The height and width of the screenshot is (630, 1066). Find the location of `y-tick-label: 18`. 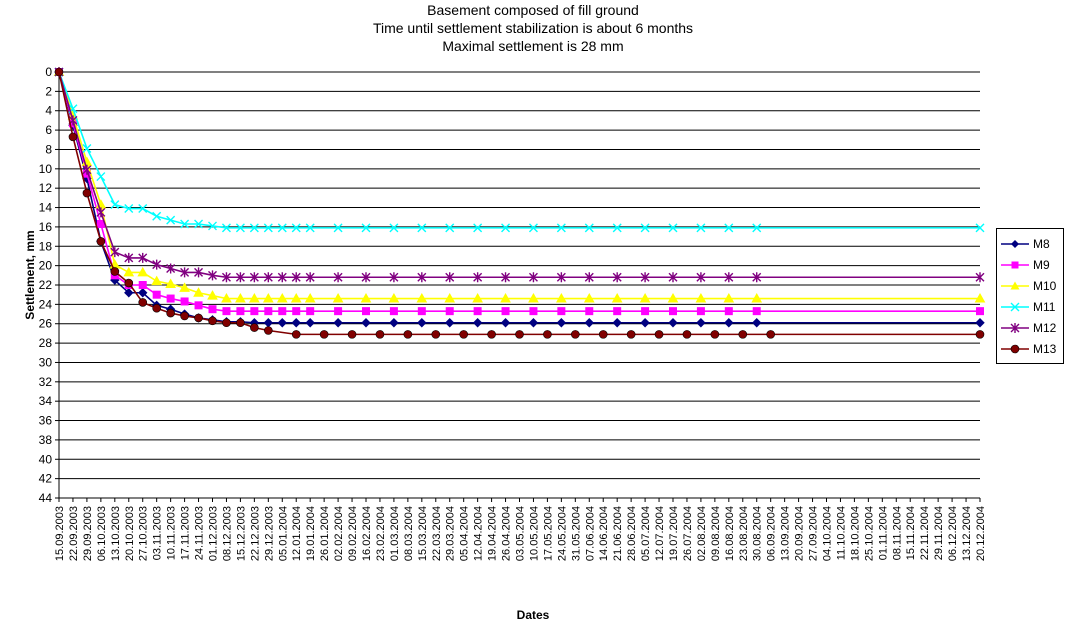

y-tick-label: 18 is located at coordinates (46, 246).